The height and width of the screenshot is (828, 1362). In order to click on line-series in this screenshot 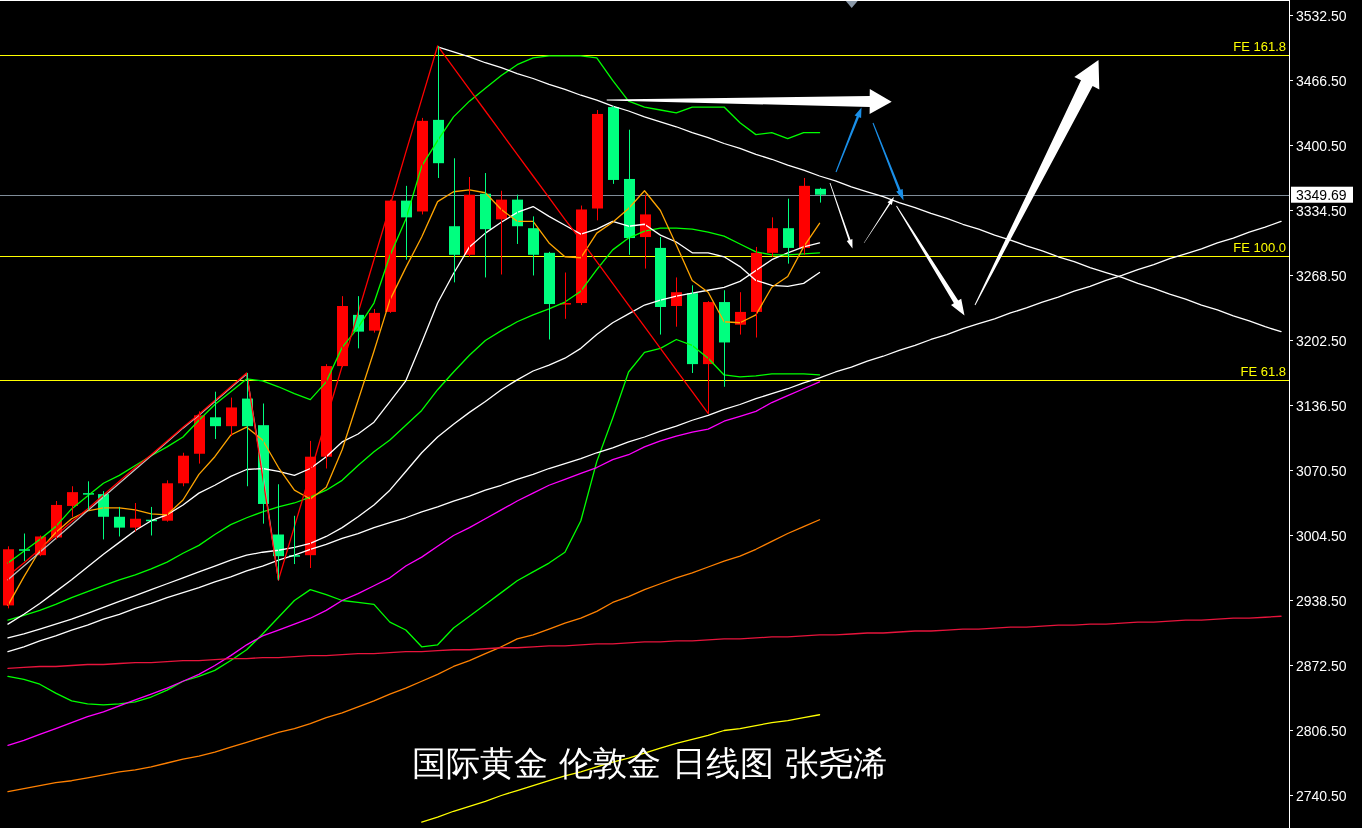, I will do `click(644, 642)`.